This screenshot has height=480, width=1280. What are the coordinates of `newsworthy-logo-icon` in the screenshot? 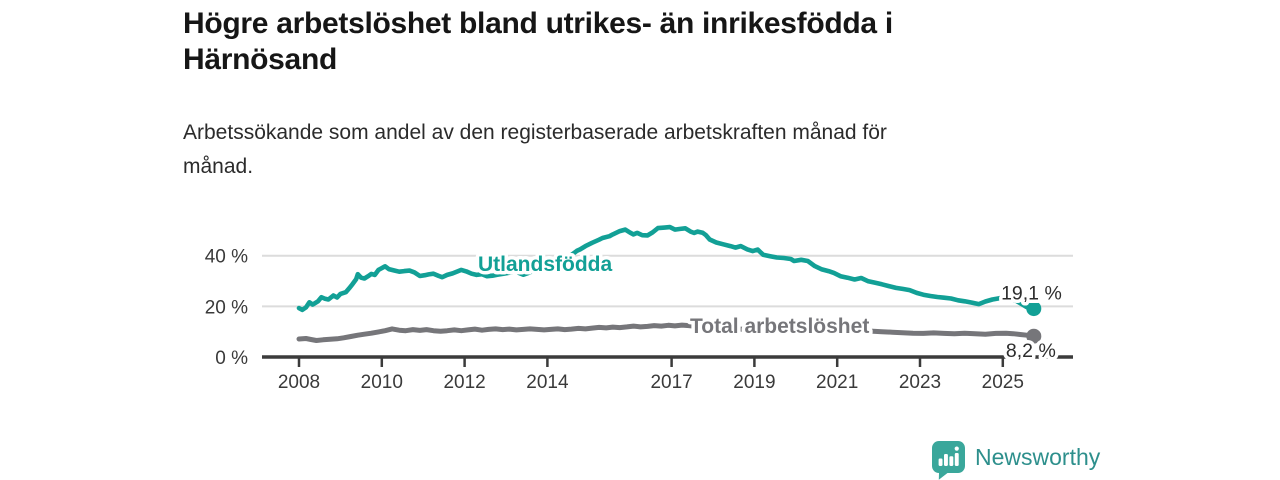 It's located at (948, 460).